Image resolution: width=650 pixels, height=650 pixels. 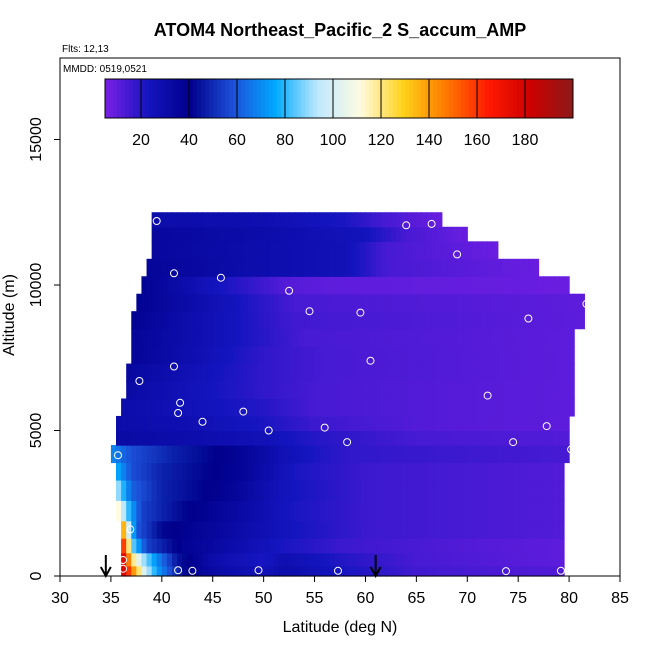 I want to click on colorbar-tick-label: 160, so click(x=477, y=140).